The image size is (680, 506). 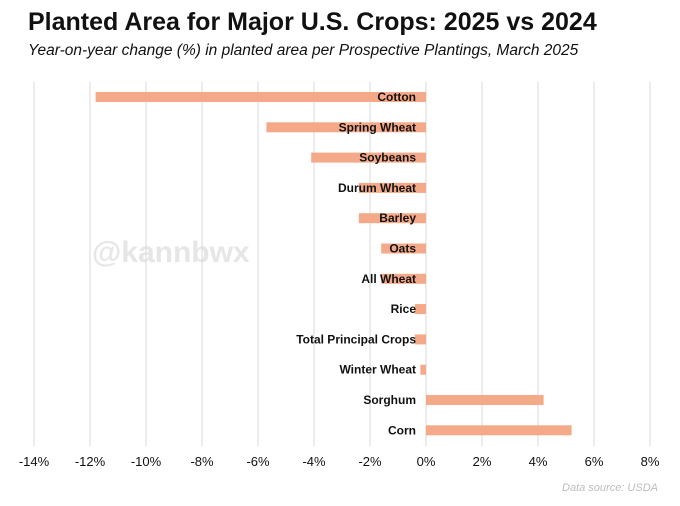 What do you see at coordinates (426, 461) in the screenshot?
I see `x-tick-label: 0%` at bounding box center [426, 461].